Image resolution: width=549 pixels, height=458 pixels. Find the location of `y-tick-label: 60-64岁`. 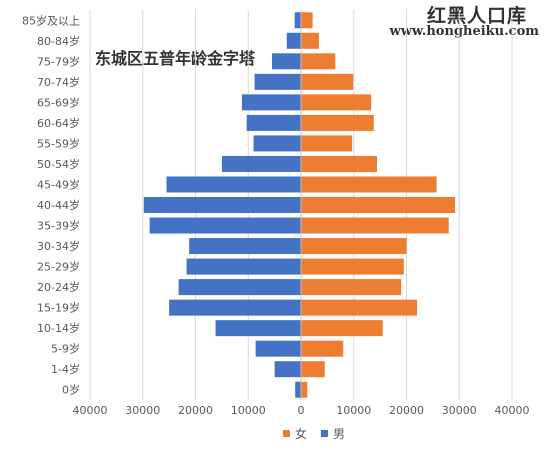

y-tick-label: 60-64岁 is located at coordinates (58, 123).